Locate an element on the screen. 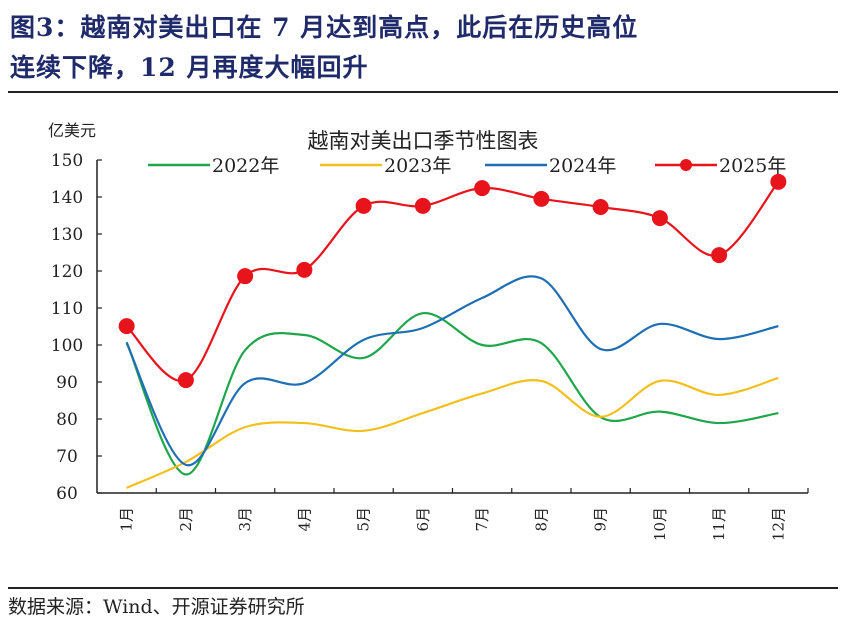 Image resolution: width=846 pixels, height=626 pixels. x-tick-label: 9月 is located at coordinates (601, 519).